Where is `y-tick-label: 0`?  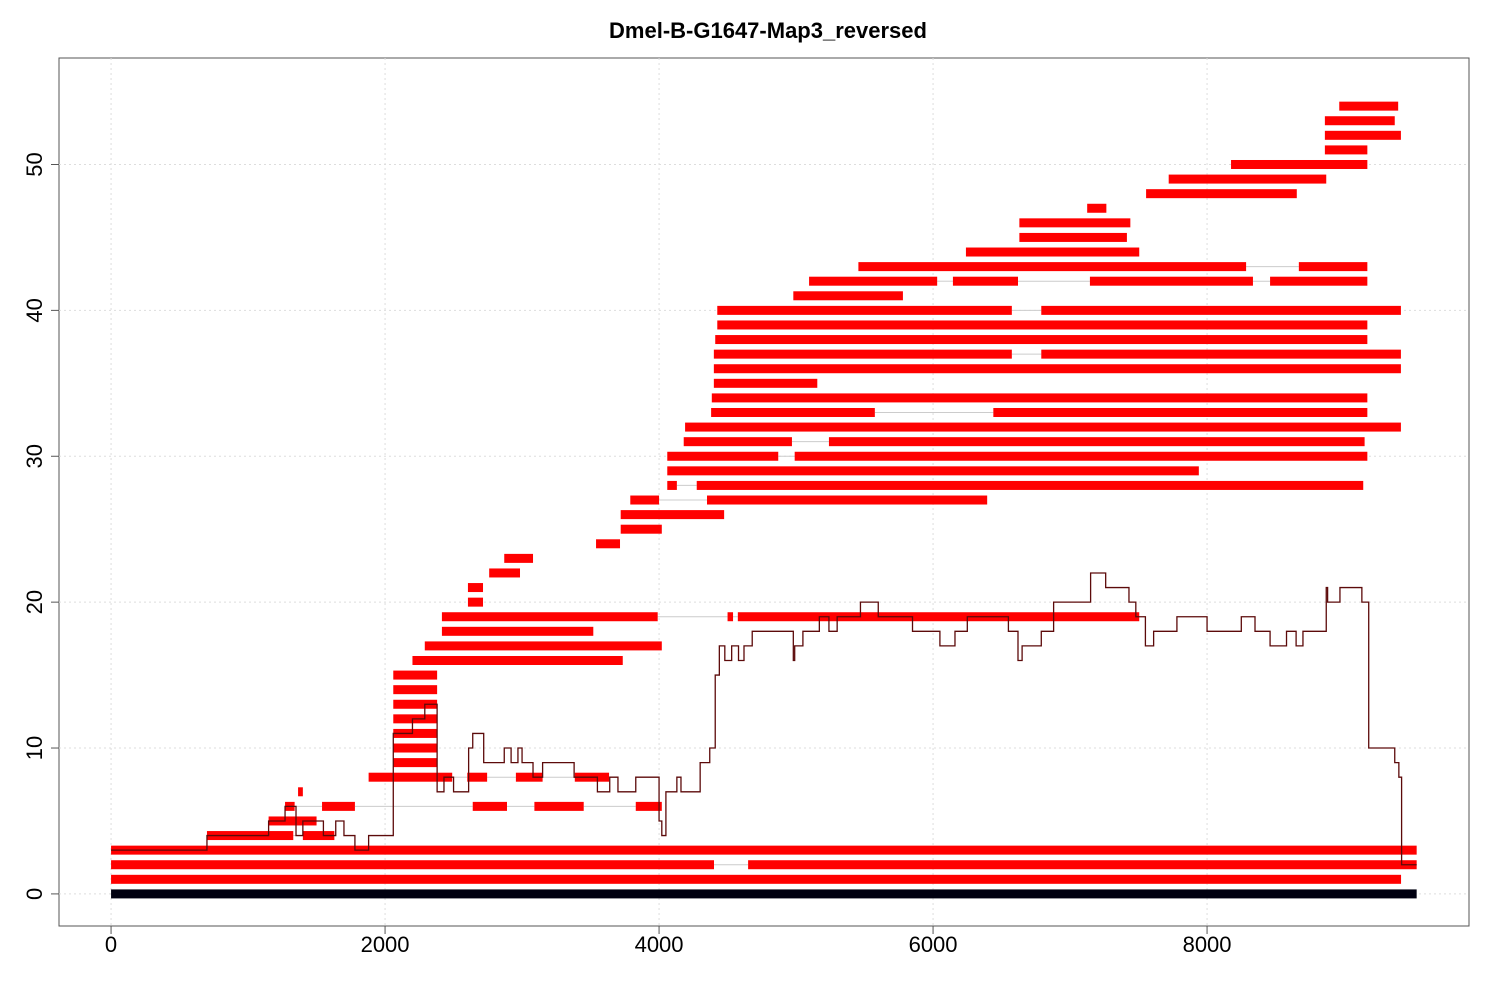
y-tick-label: 0 is located at coordinates (34, 894).